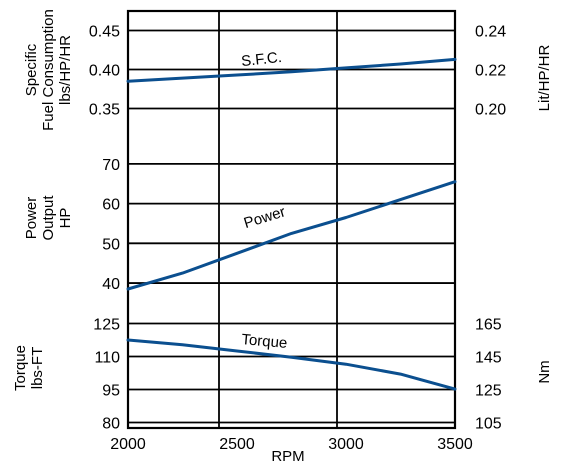 The image size is (563, 466). I want to click on left-axis-title-torque: Torquelbs-FT, so click(29, 368).